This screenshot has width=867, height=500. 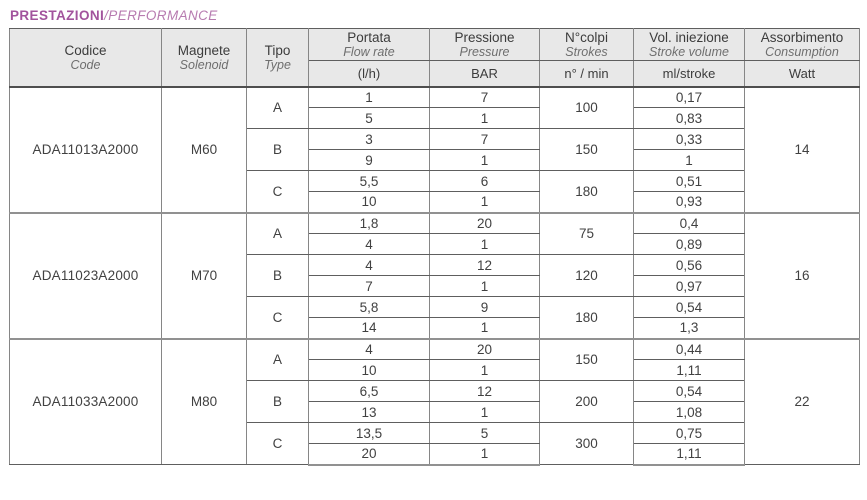 I want to click on col-header-colpi-main: N°colpi, so click(x=586, y=37).